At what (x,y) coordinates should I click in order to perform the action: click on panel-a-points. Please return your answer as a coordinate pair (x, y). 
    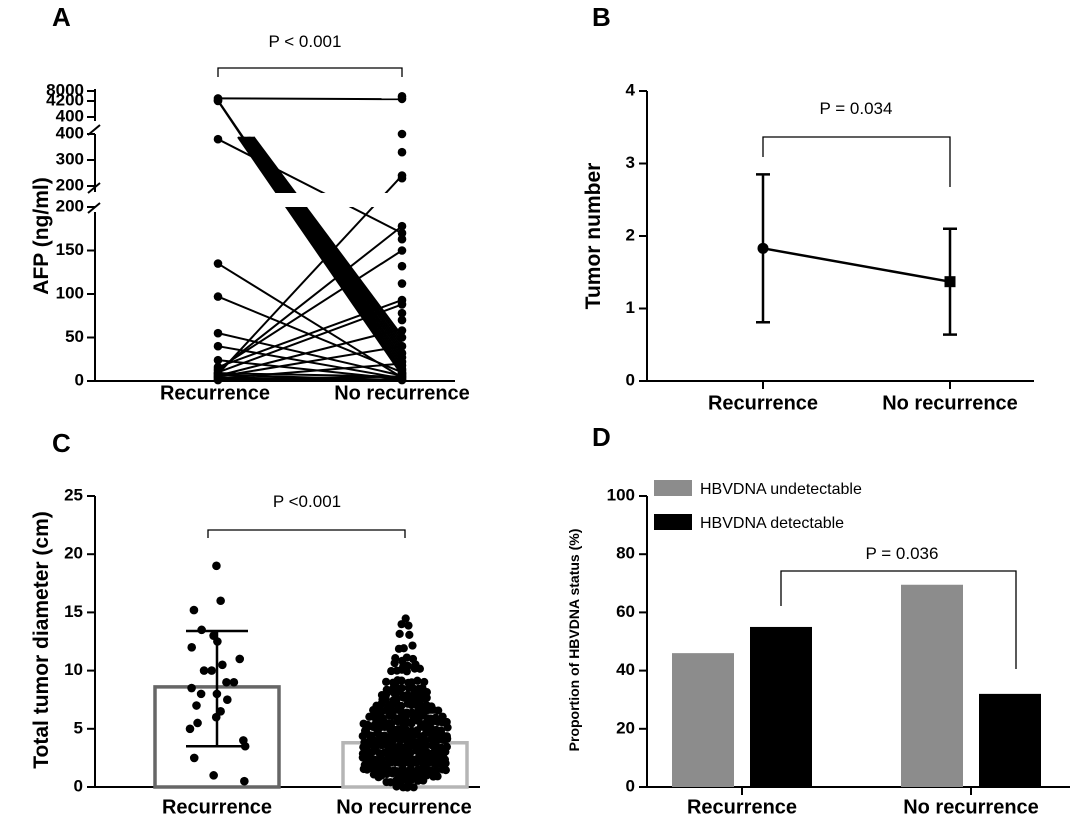
    Looking at the image, I should click on (310, 238).